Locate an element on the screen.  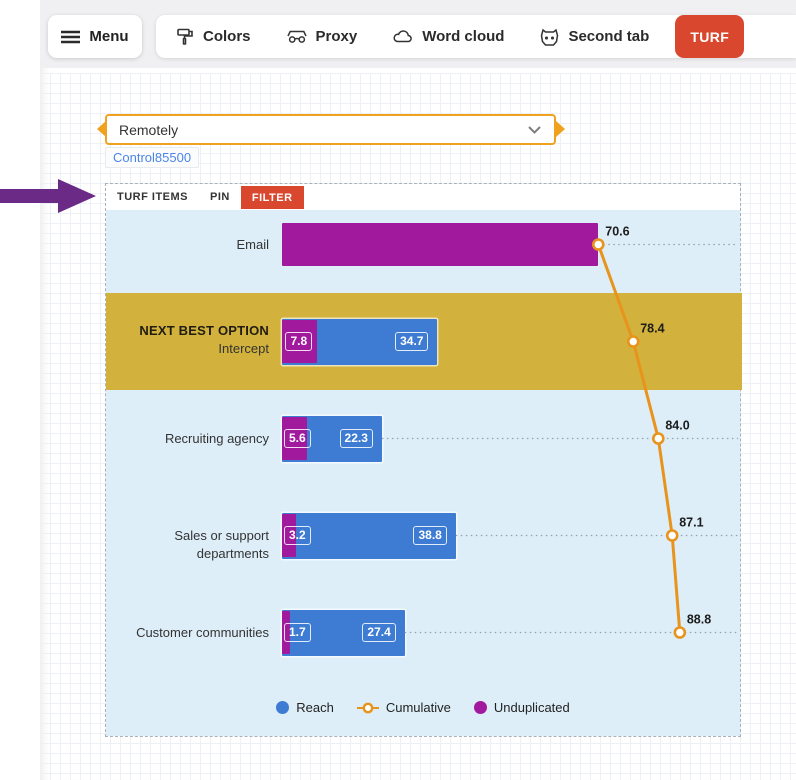
toolbar-tabs: Colors Proxy Word cloud Second tab is located at coordinates (476, 36).